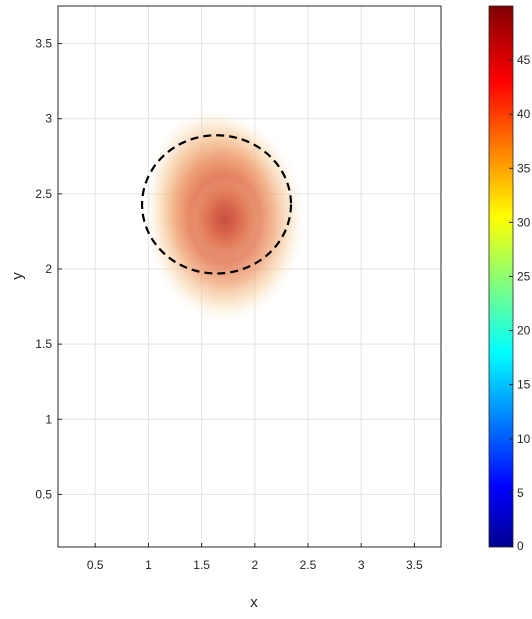  What do you see at coordinates (48, 119) in the screenshot?
I see `y-tick-label: 3` at bounding box center [48, 119].